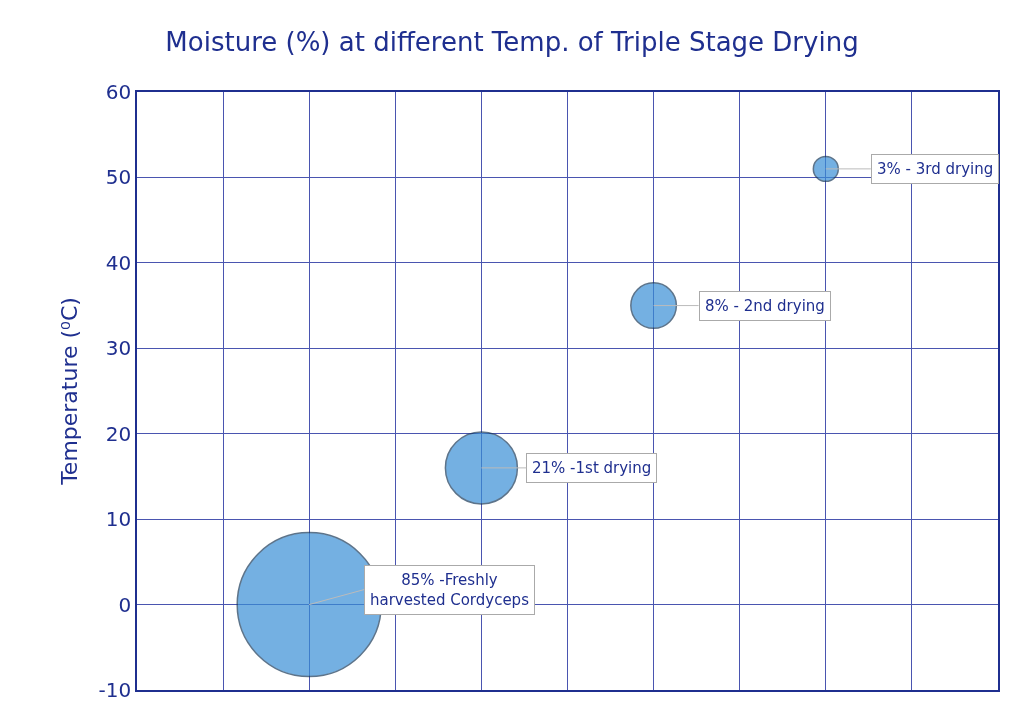 This screenshot has height=720, width=1024. I want to click on y-tick-label: 0, so click(125, 604).